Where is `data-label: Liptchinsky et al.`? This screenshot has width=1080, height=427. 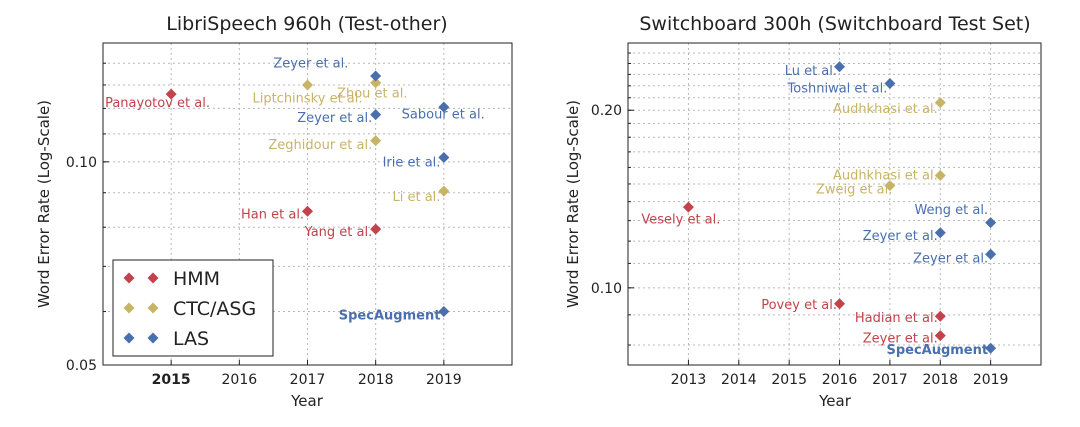 data-label: Liptchinsky et al. is located at coordinates (307, 98).